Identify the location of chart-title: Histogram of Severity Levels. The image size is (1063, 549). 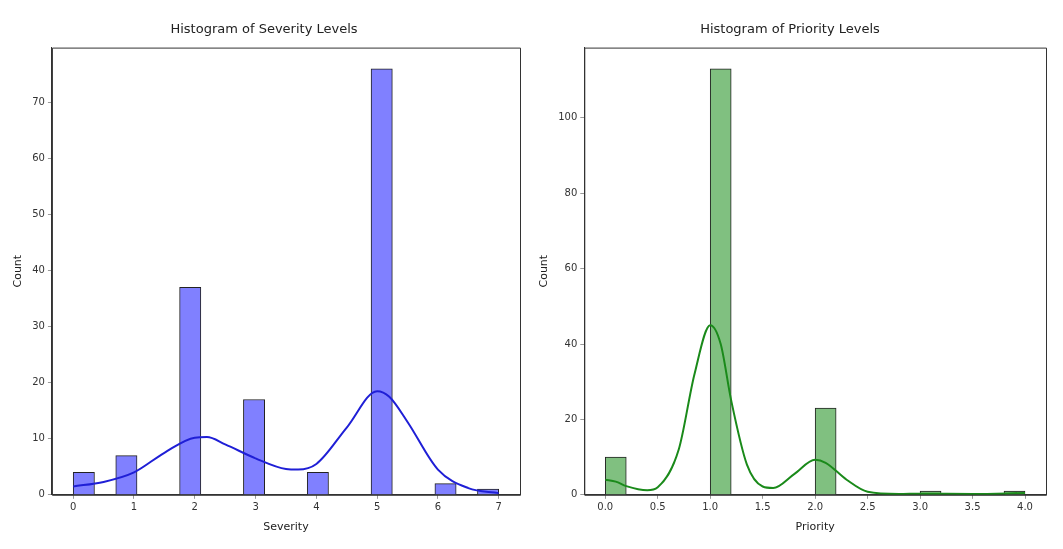
(264, 29).